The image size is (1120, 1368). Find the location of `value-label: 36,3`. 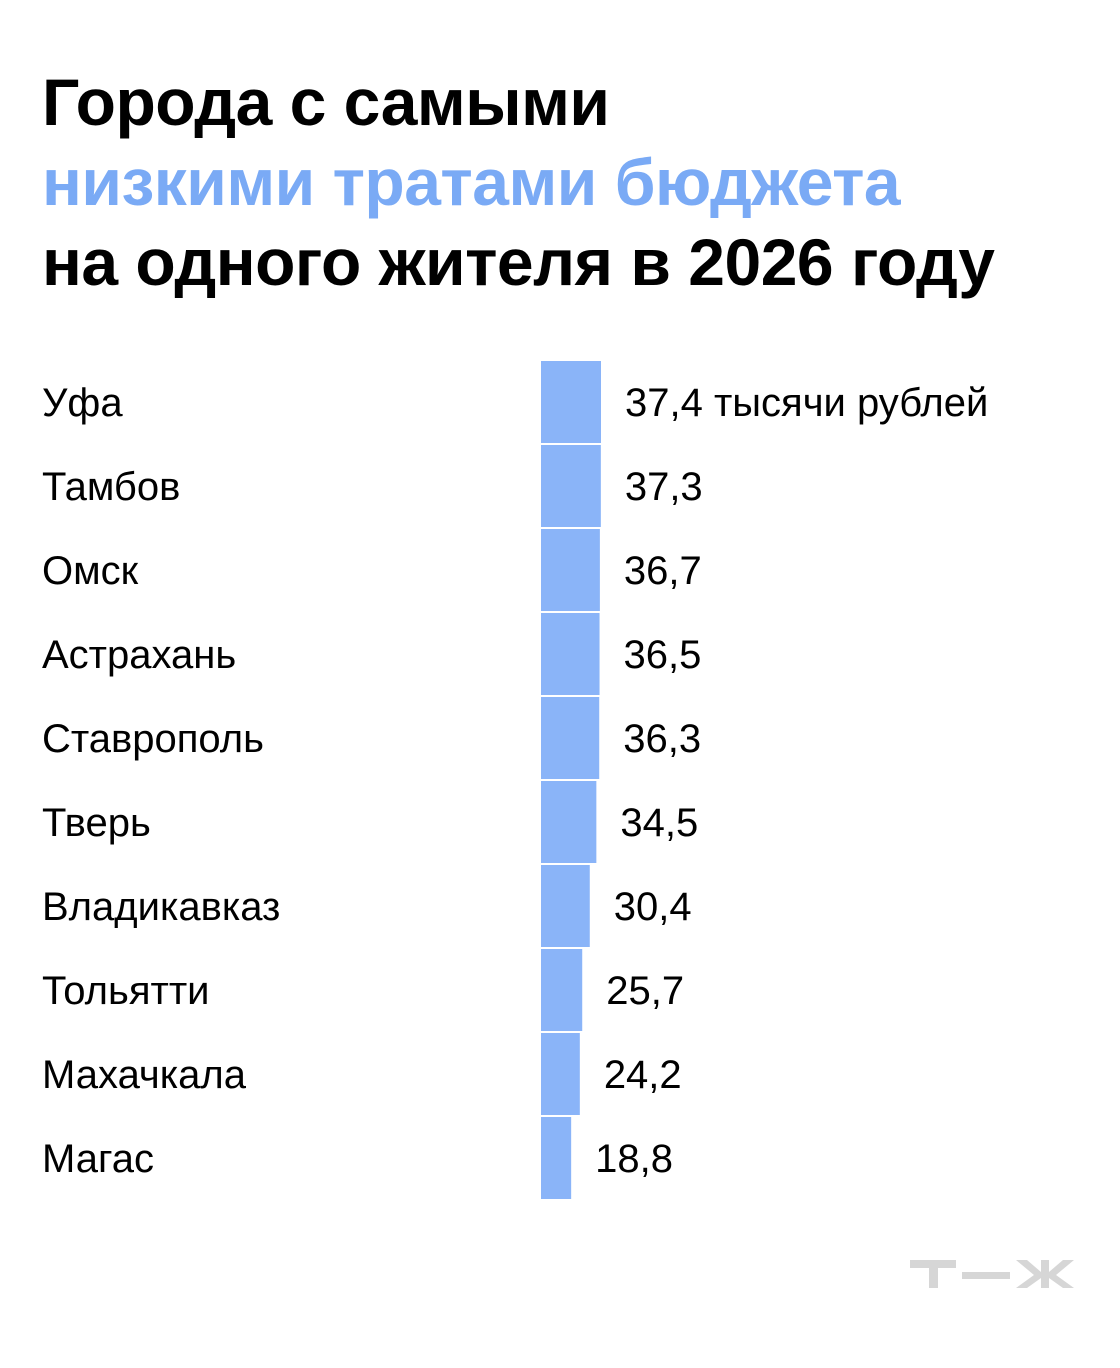

value-label: 36,3 is located at coordinates (662, 739).